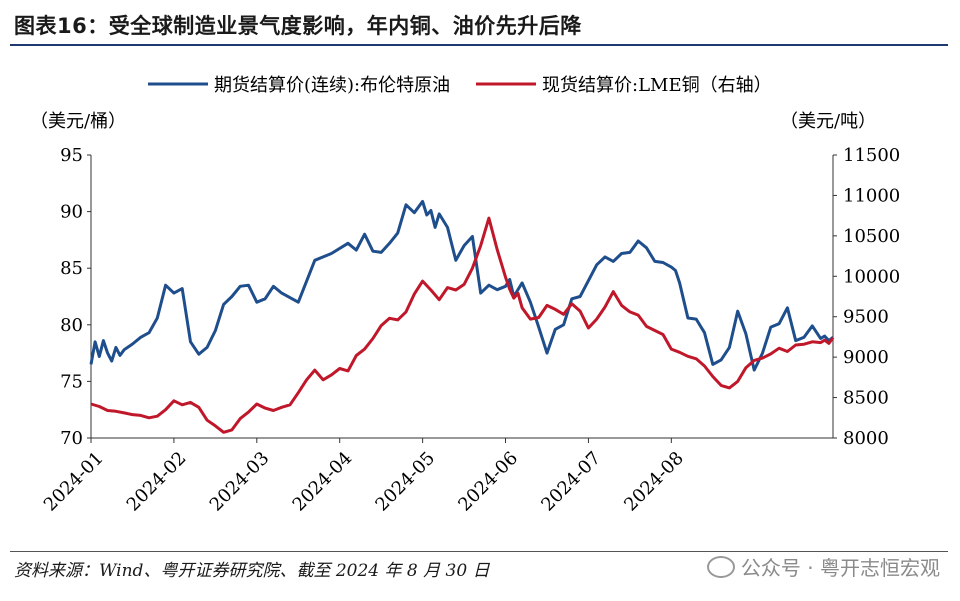 The height and width of the screenshot is (601, 960). Describe the element at coordinates (323, 482) in the screenshot. I see `x-tick-label: 2024-04` at that location.